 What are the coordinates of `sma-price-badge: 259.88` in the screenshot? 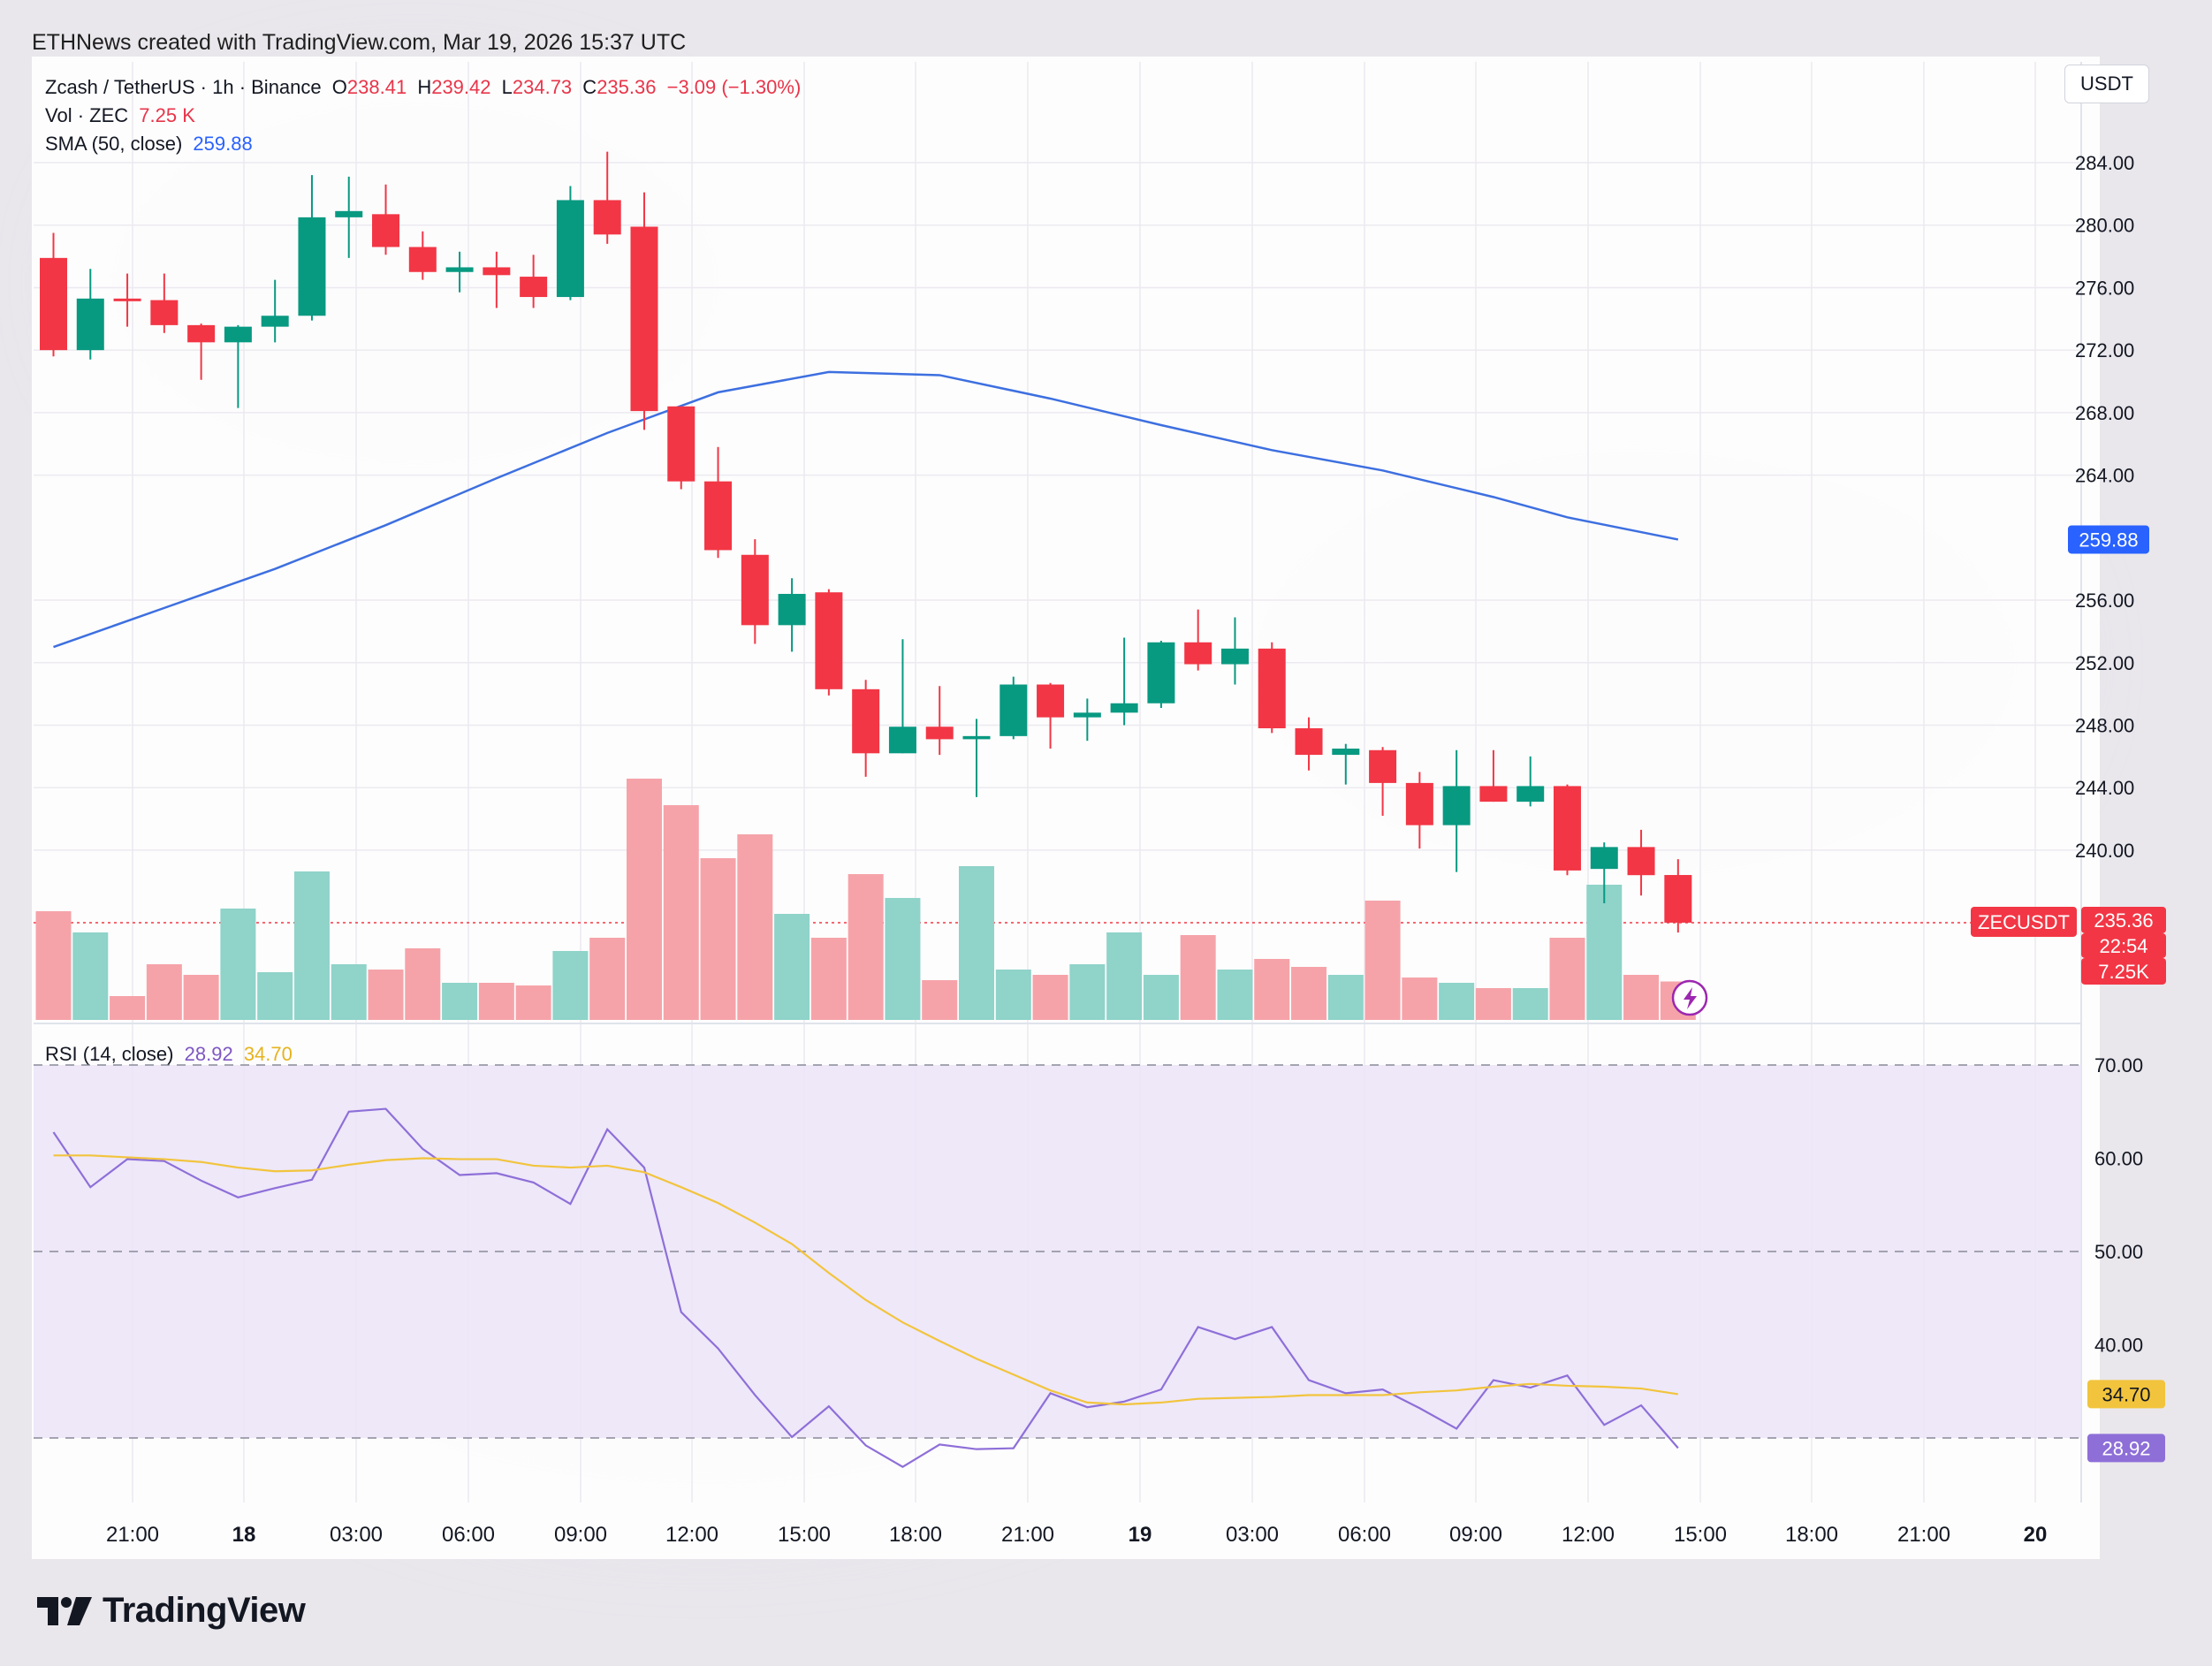 It's located at (2108, 539).